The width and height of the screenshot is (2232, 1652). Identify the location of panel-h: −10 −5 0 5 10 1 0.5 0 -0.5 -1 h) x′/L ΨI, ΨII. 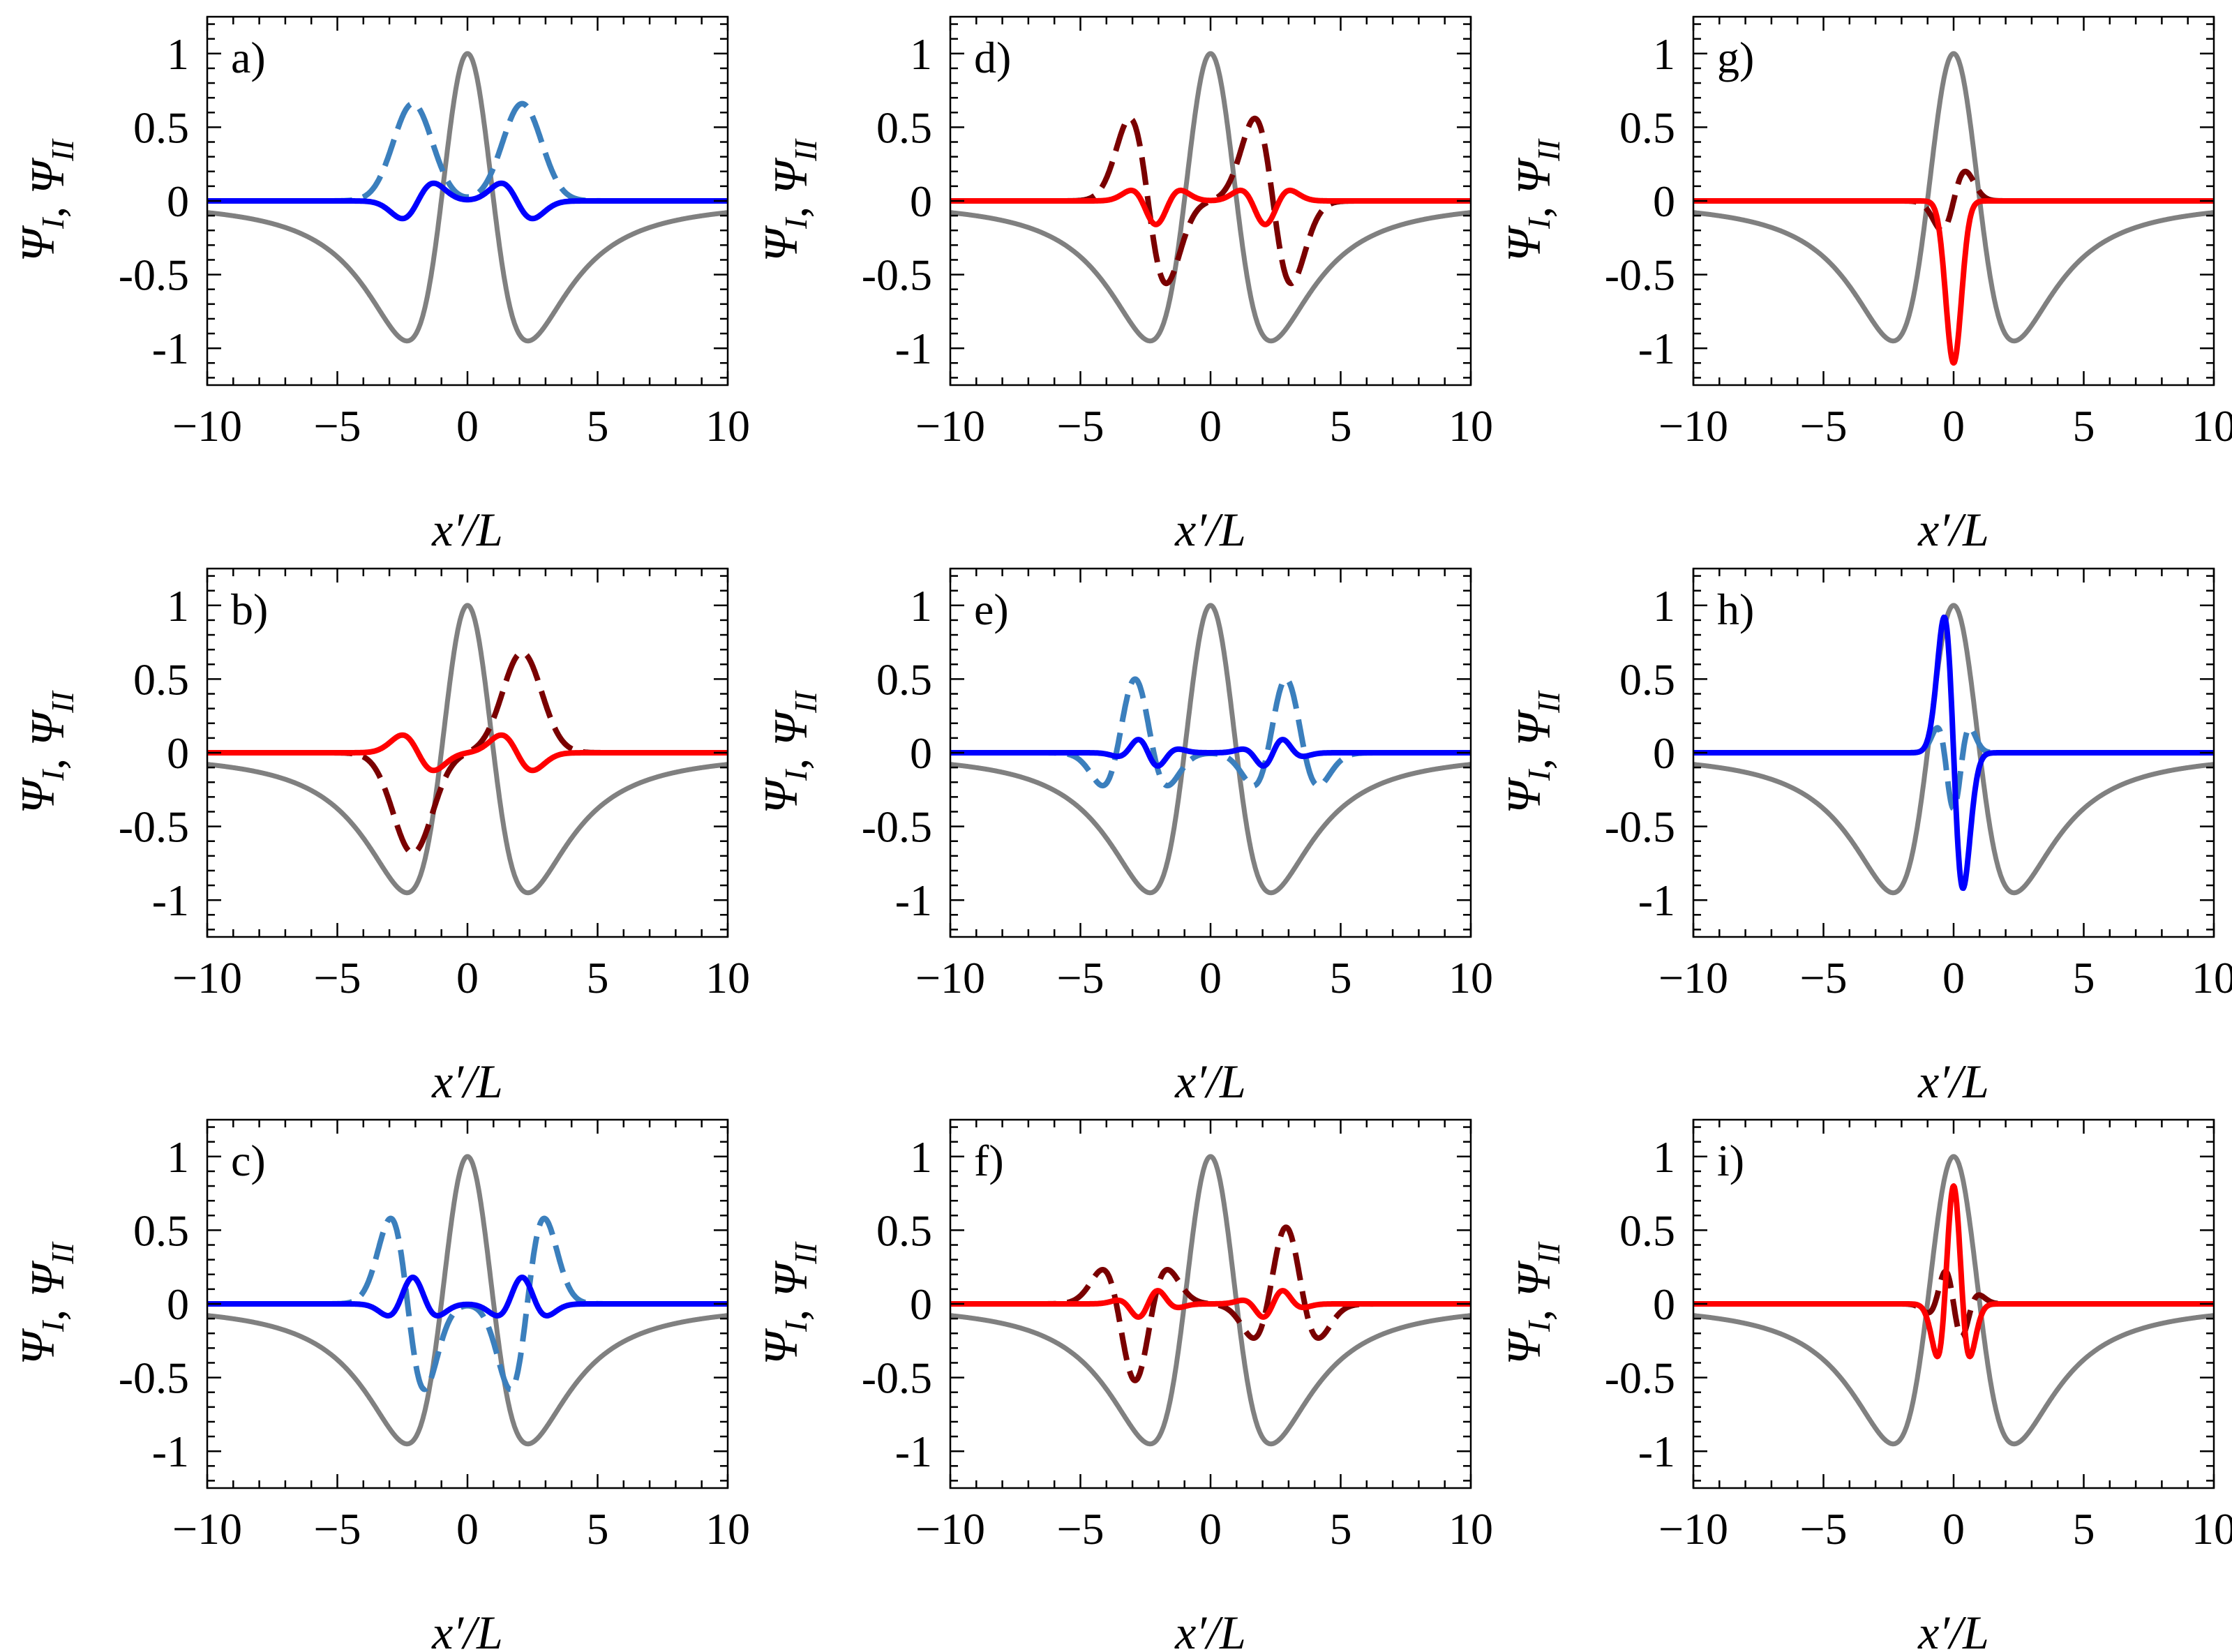
(1864, 837).